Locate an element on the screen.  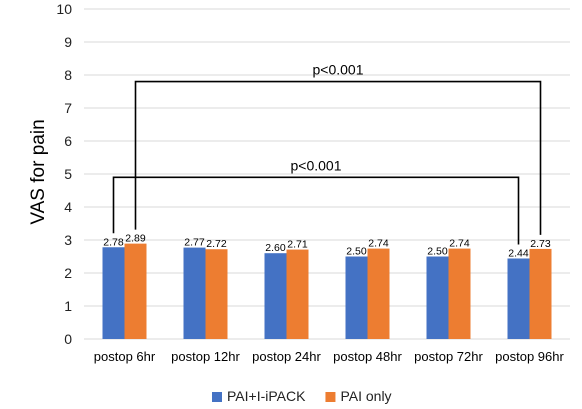
y-axis-ticks: 0 1 2 3 4 5 6 7 8 9 10 is located at coordinates (64, 174).